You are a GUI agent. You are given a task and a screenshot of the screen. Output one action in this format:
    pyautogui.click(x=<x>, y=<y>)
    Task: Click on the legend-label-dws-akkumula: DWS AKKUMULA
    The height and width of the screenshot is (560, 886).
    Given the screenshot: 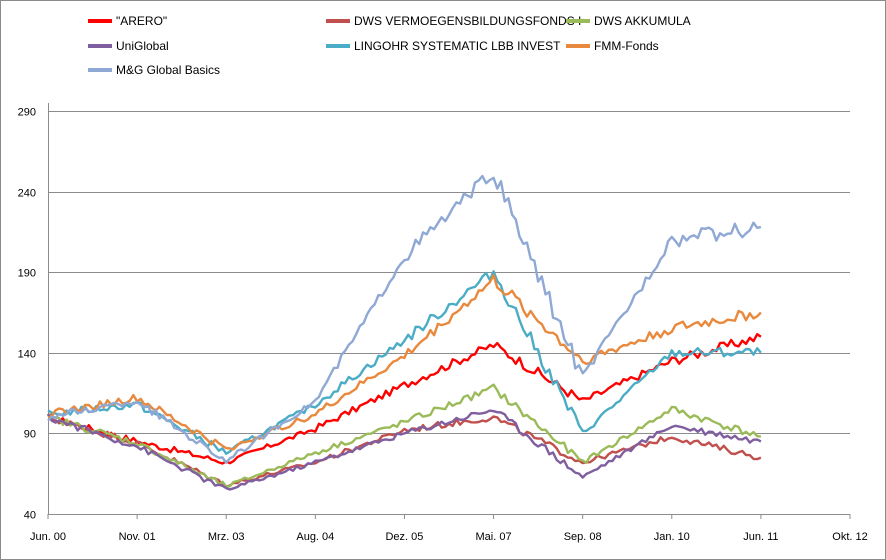 What is the action you would take?
    pyautogui.click(x=642, y=21)
    